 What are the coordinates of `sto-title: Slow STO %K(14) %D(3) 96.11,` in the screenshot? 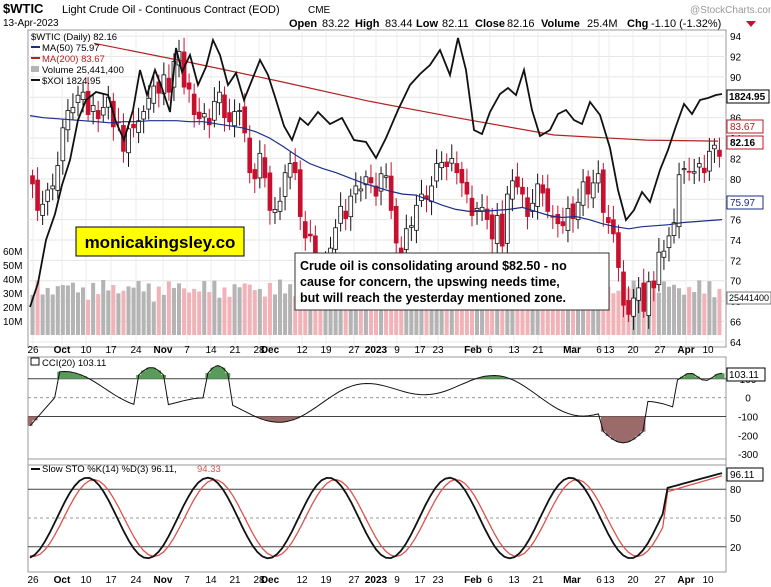 It's located at (109, 469).